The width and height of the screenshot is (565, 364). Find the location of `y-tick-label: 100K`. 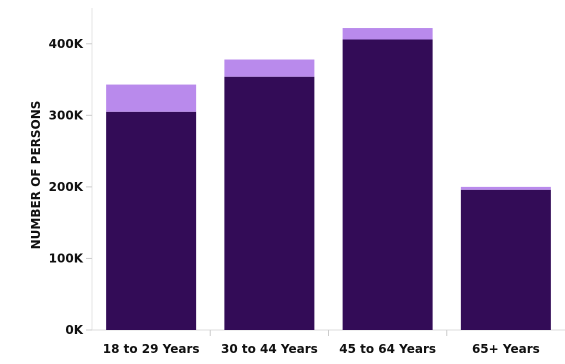

y-tick-label: 100K is located at coordinates (66, 258).